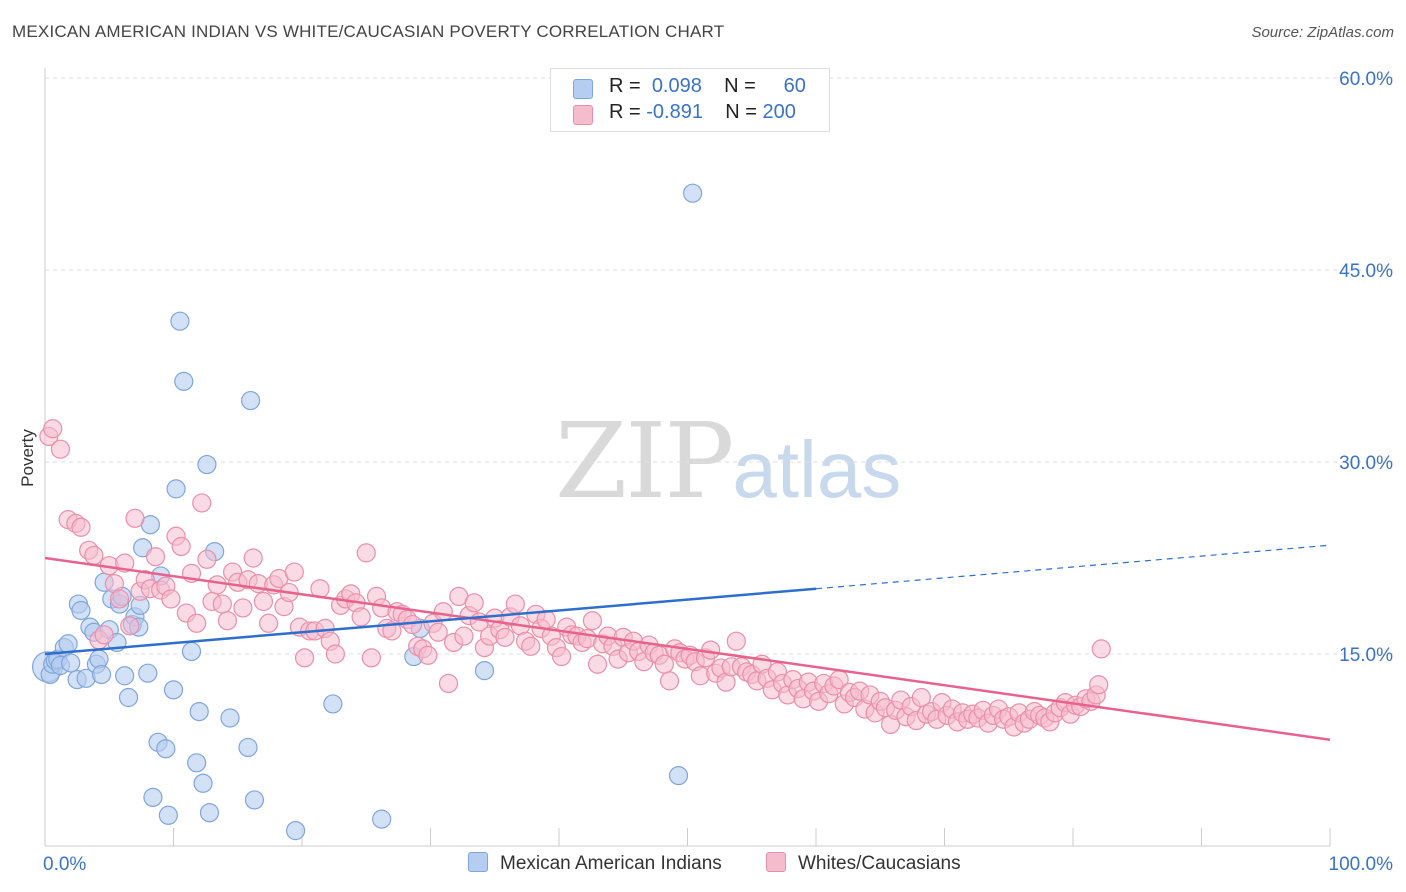 The image size is (1406, 892). Describe the element at coordinates (1073, 567) in the screenshot. I see `trend-line-mexican-american-extension` at that location.